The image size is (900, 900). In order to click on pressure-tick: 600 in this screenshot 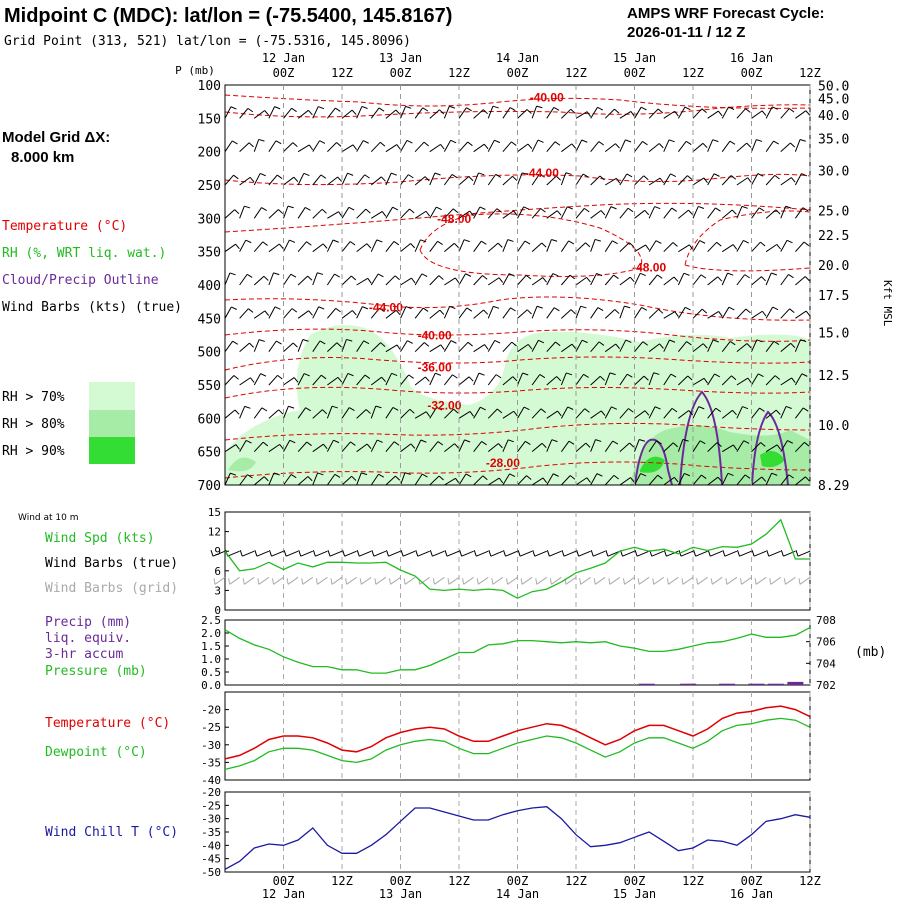, I will do `click(209, 419)`.